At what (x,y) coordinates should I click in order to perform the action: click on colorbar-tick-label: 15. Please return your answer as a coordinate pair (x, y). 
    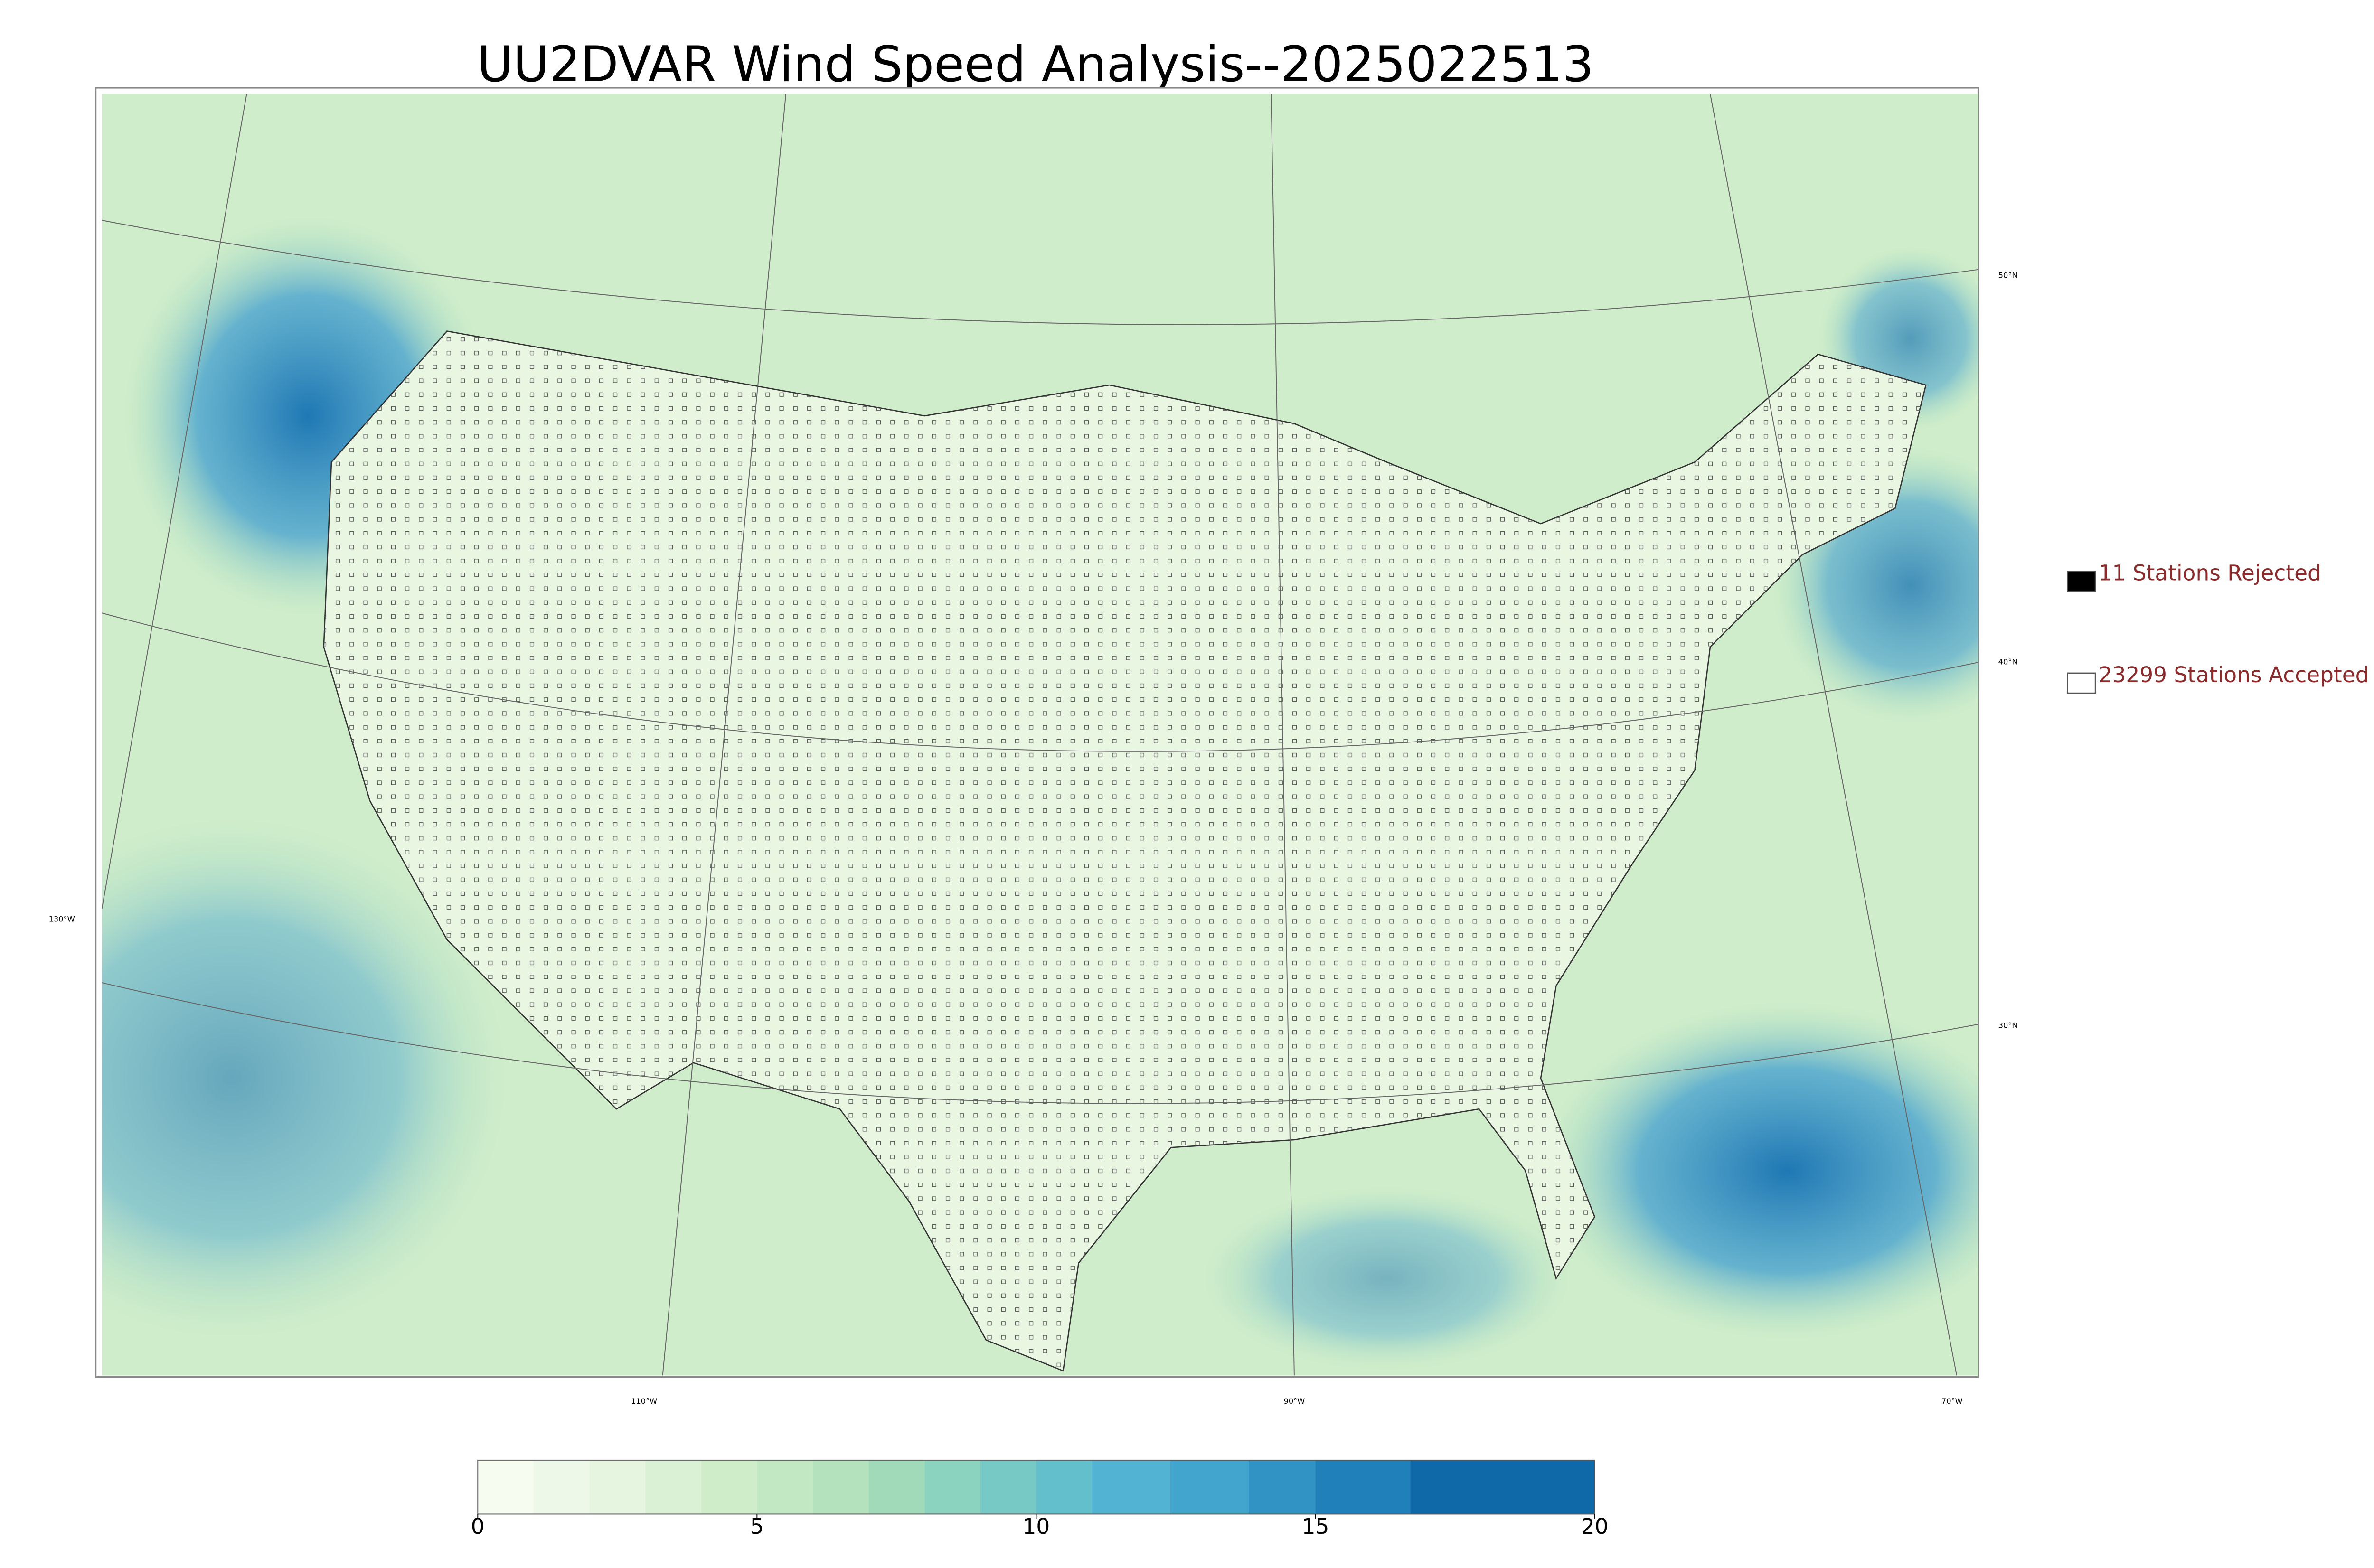
    Looking at the image, I should click on (1315, 1527).